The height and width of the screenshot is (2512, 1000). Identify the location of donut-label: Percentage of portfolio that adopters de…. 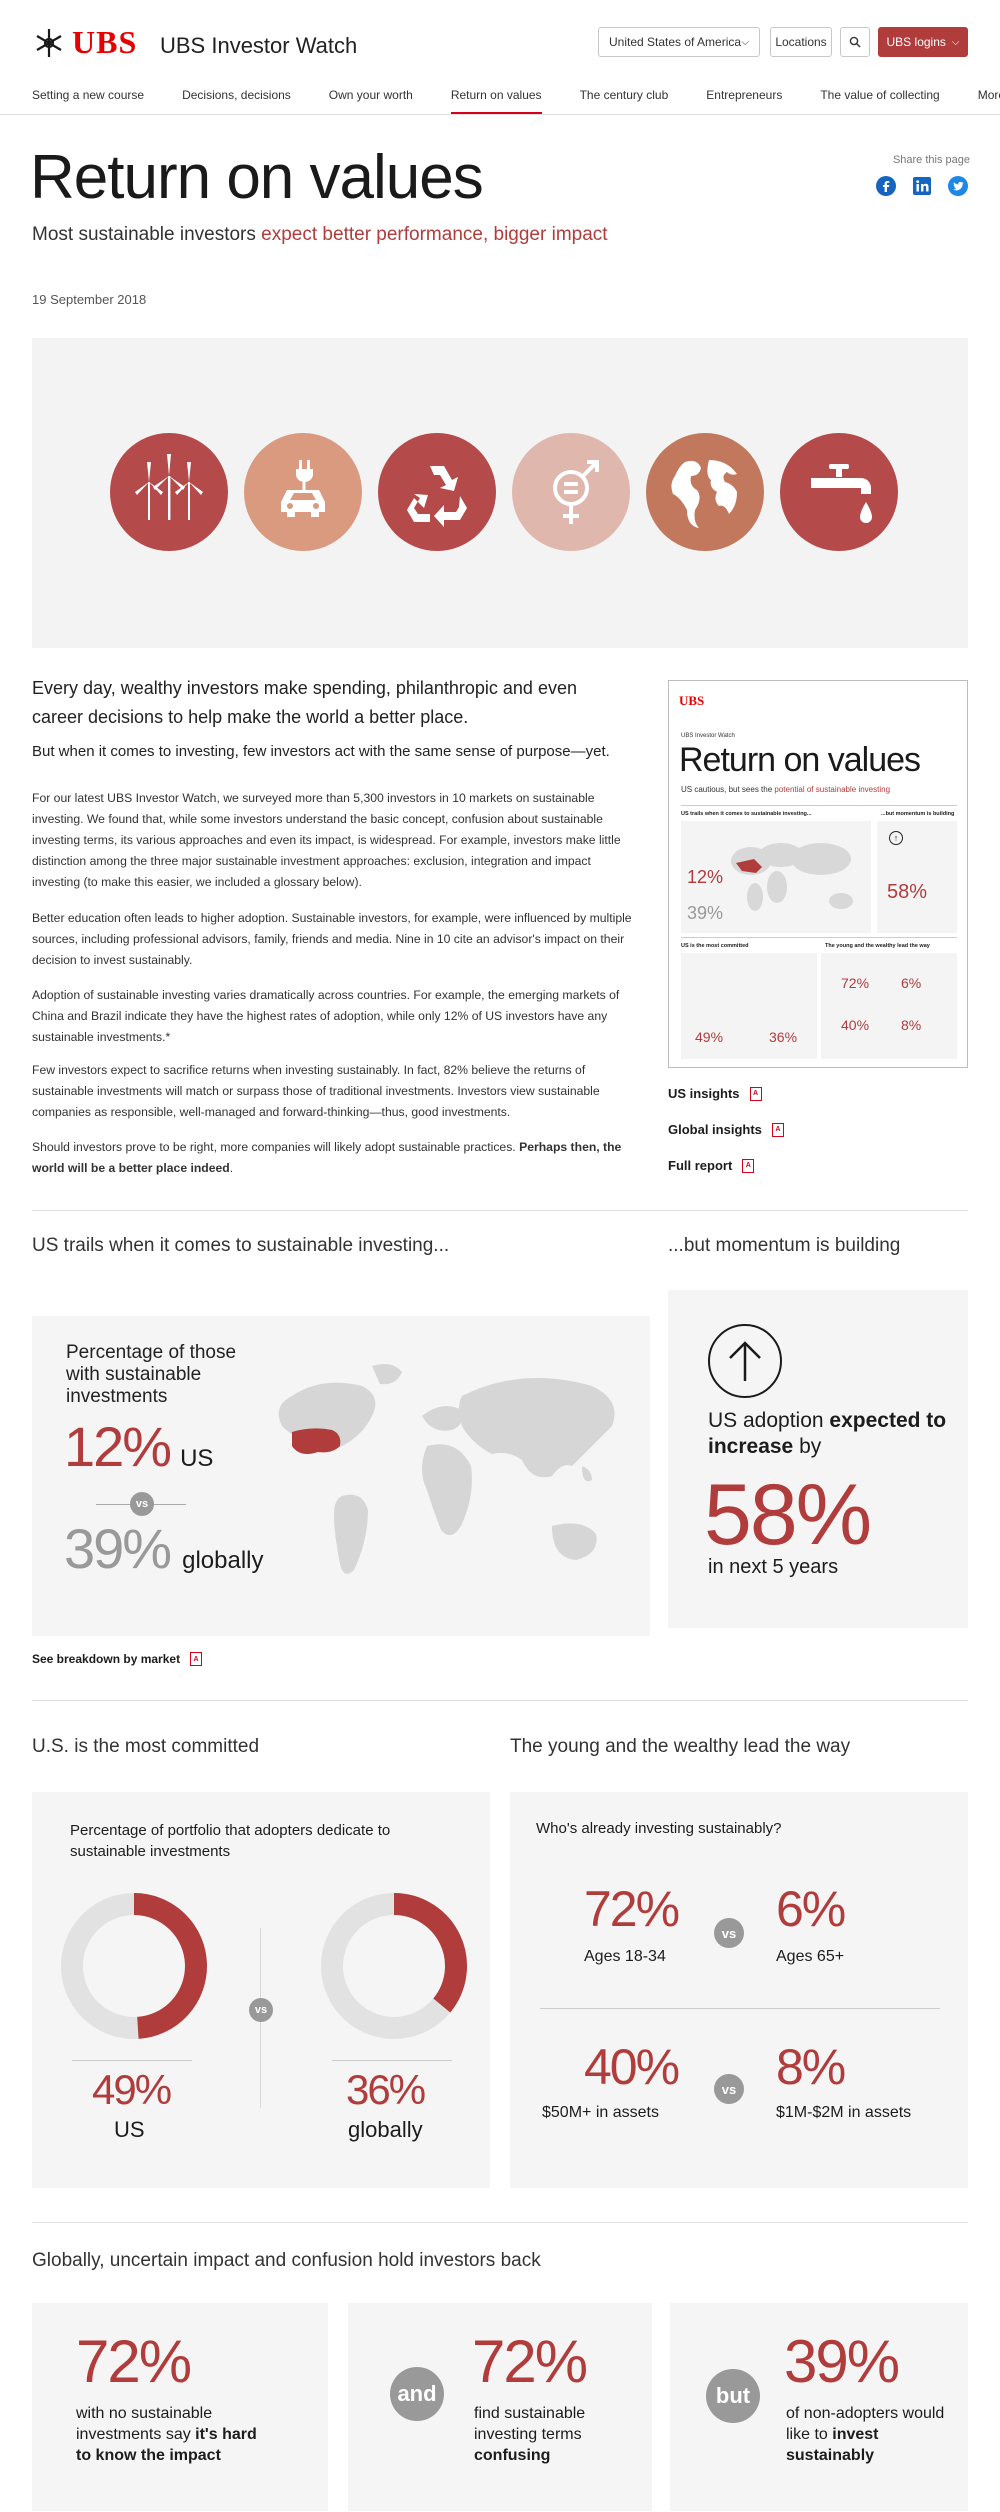
(230, 1841).